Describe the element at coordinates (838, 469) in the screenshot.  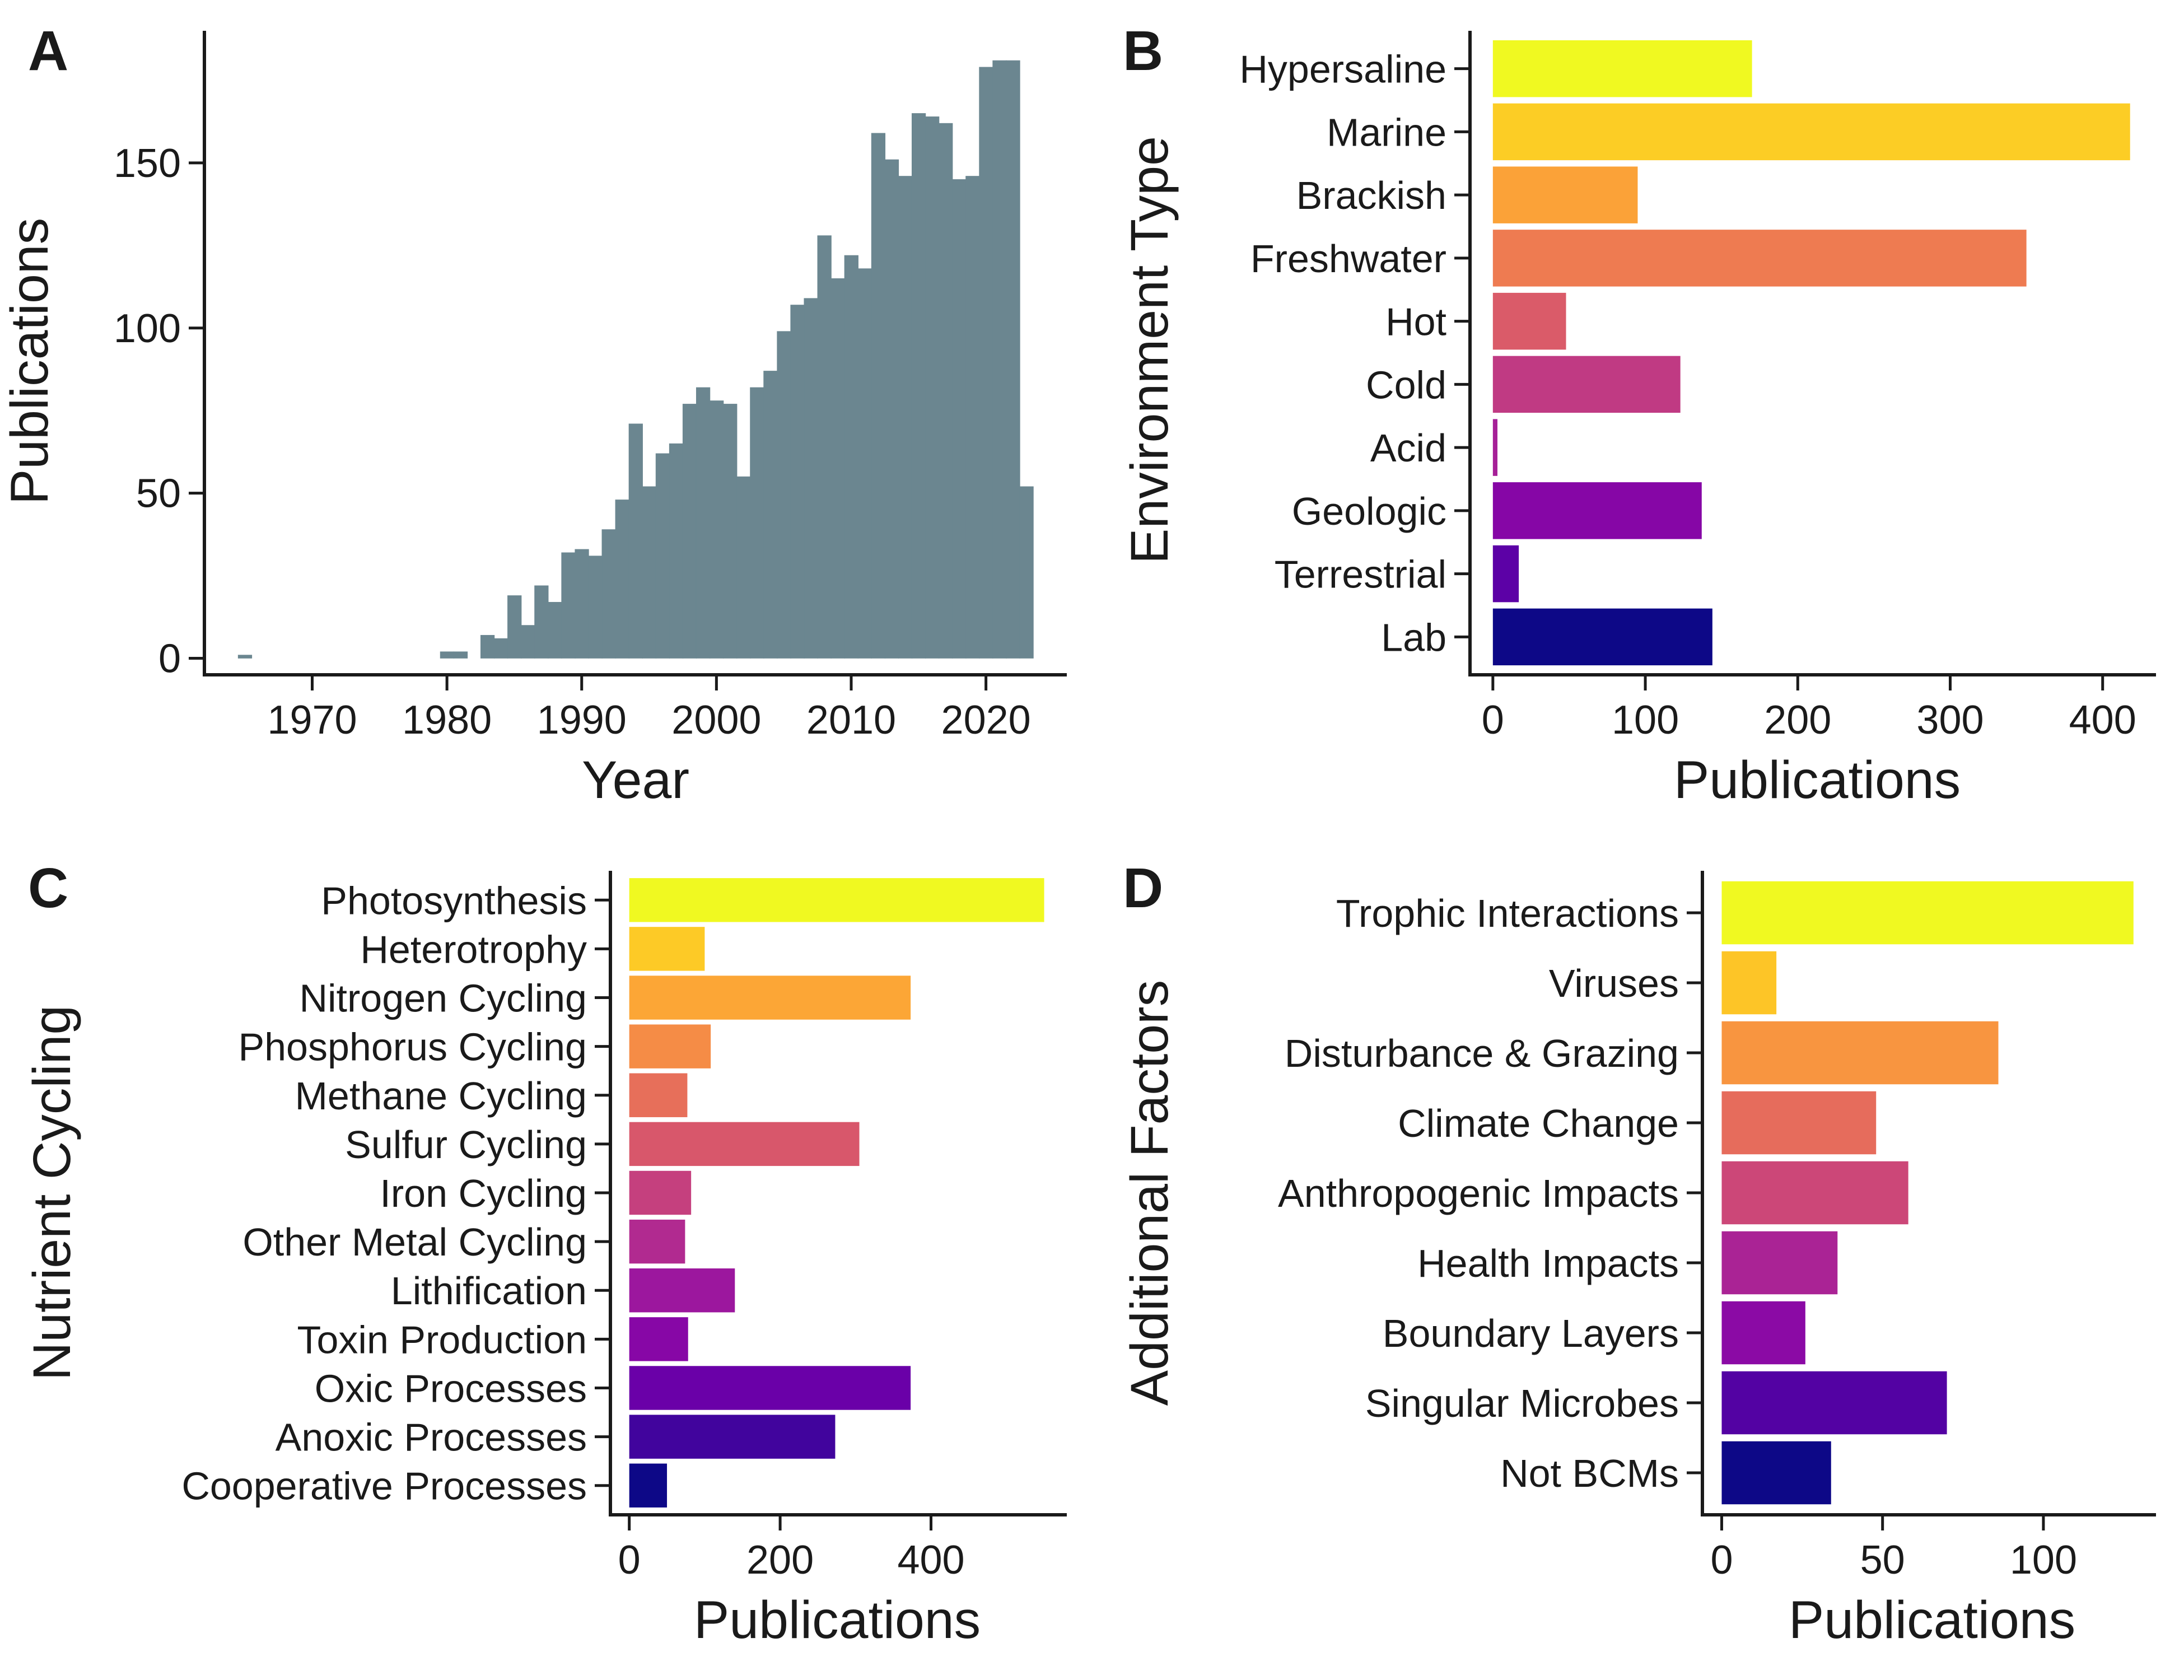
I see `bar-2009` at that location.